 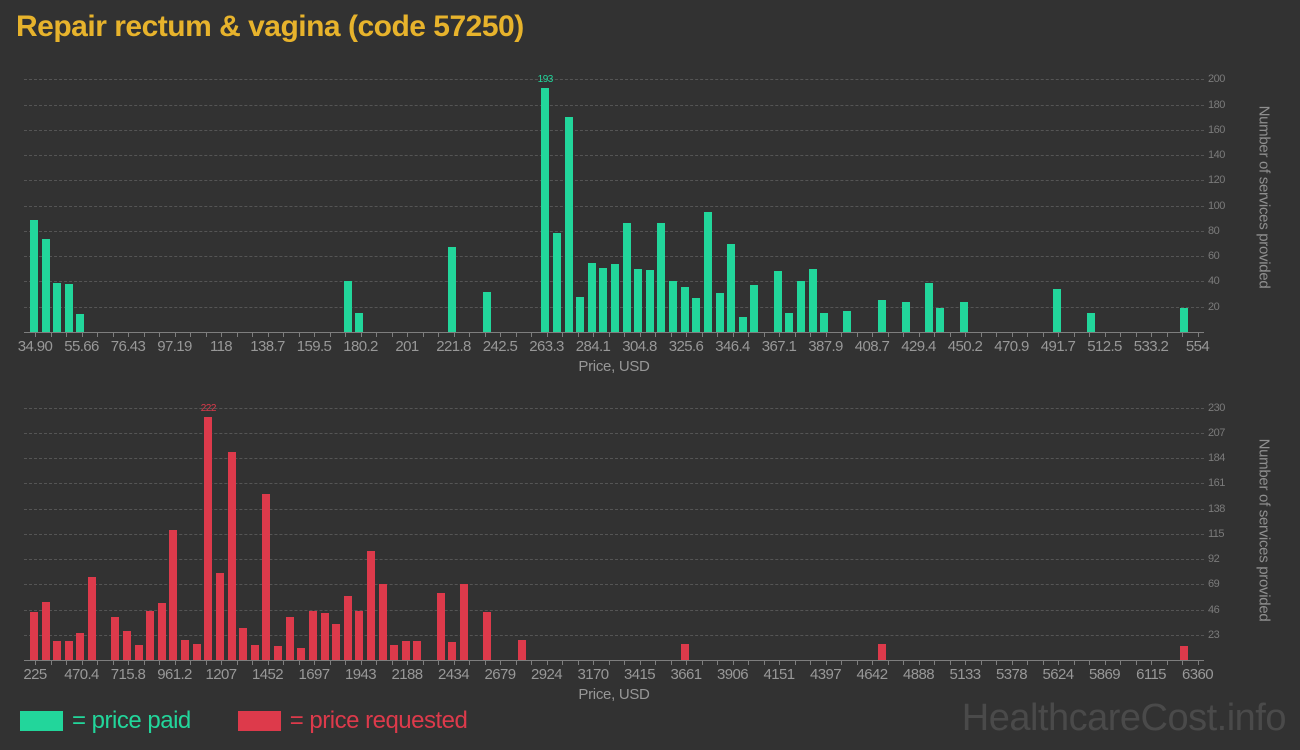 What do you see at coordinates (1216, 407) in the screenshot?
I see `y-tick-label: 230` at bounding box center [1216, 407].